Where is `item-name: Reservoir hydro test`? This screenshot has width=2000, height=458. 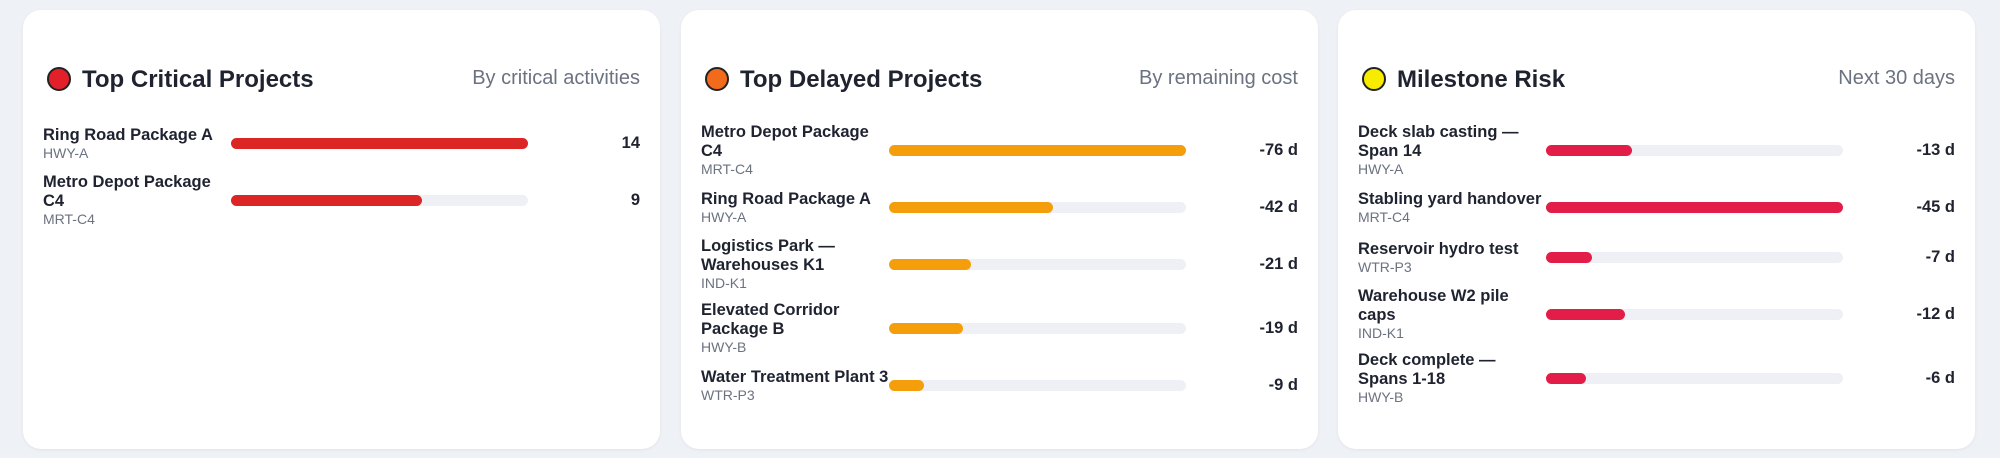
item-name: Reservoir hydro test is located at coordinates (1438, 248).